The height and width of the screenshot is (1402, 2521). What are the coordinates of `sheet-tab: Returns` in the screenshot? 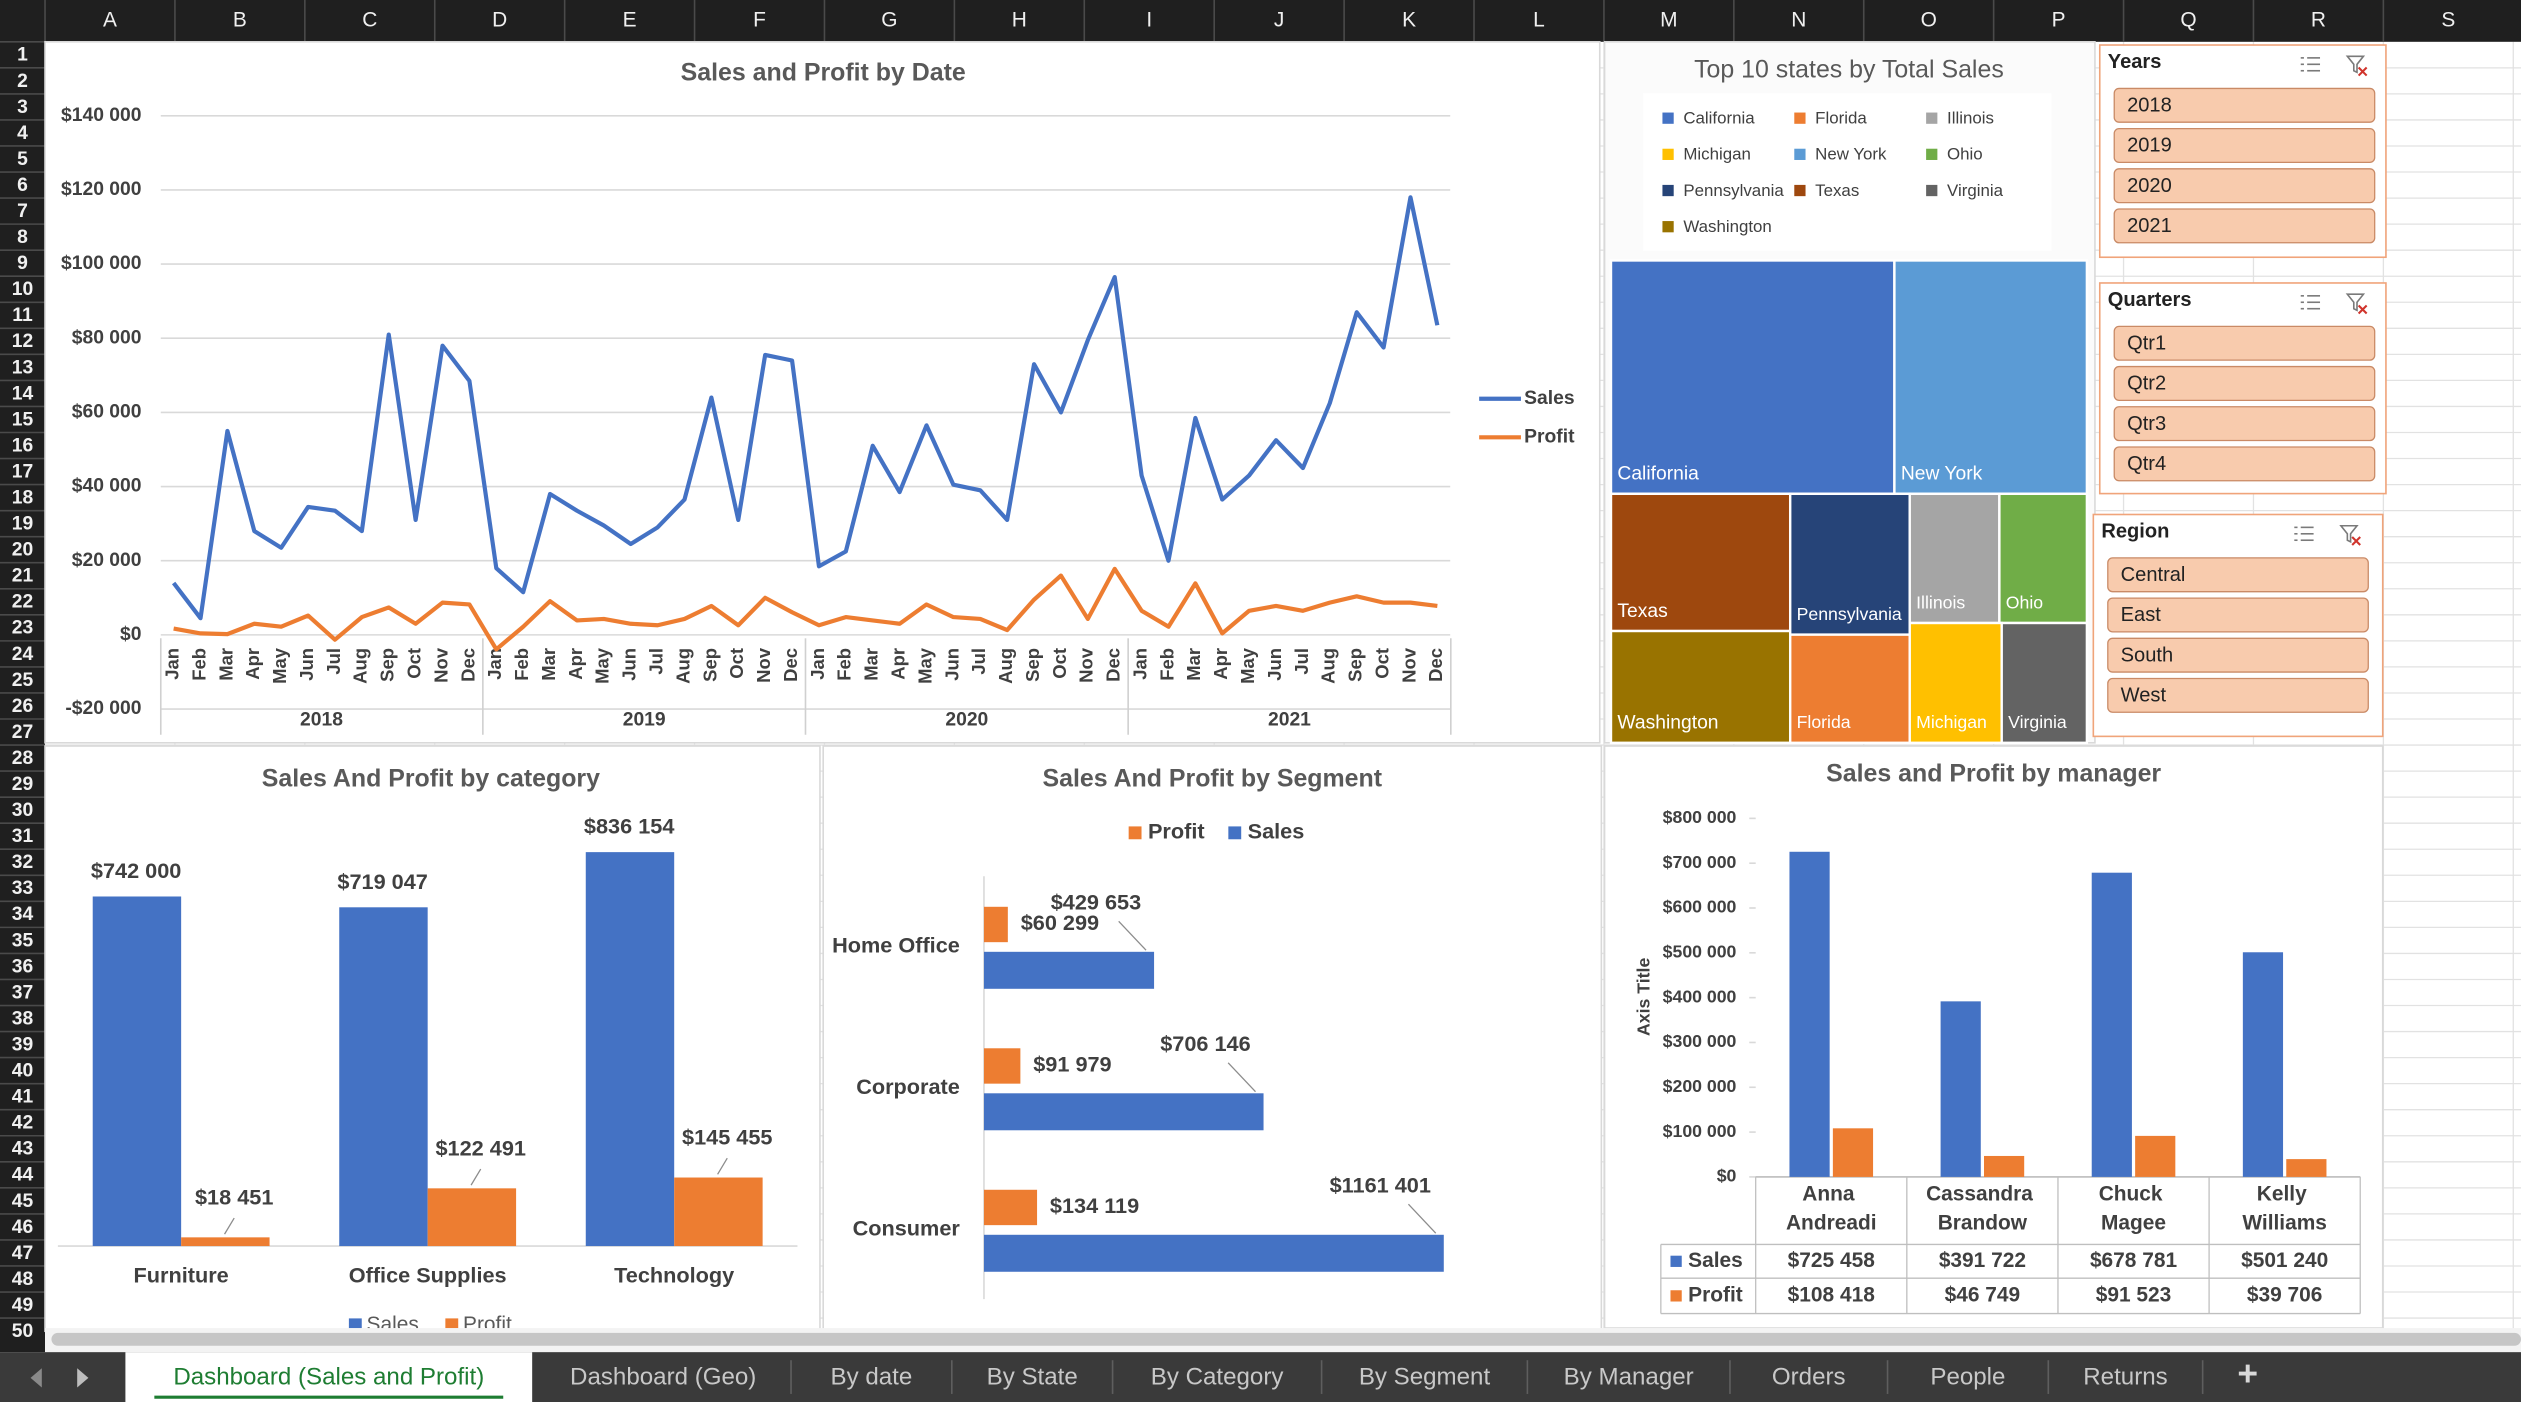 It's located at (2125, 1376).